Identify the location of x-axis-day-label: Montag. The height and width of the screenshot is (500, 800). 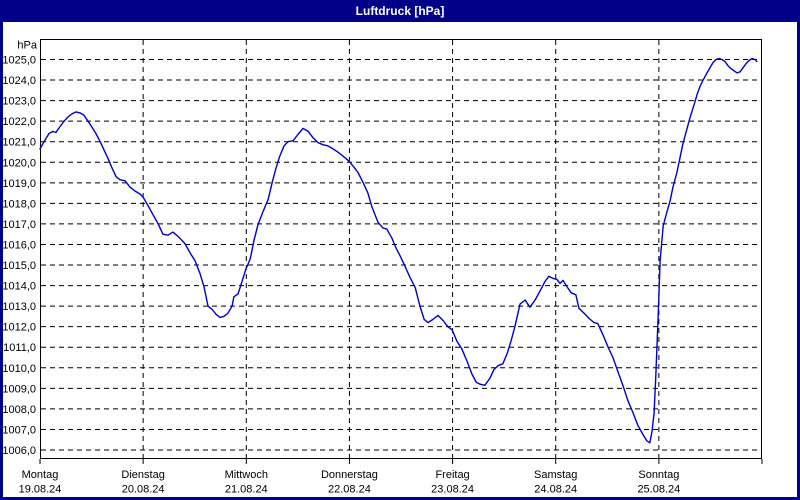
(40, 475).